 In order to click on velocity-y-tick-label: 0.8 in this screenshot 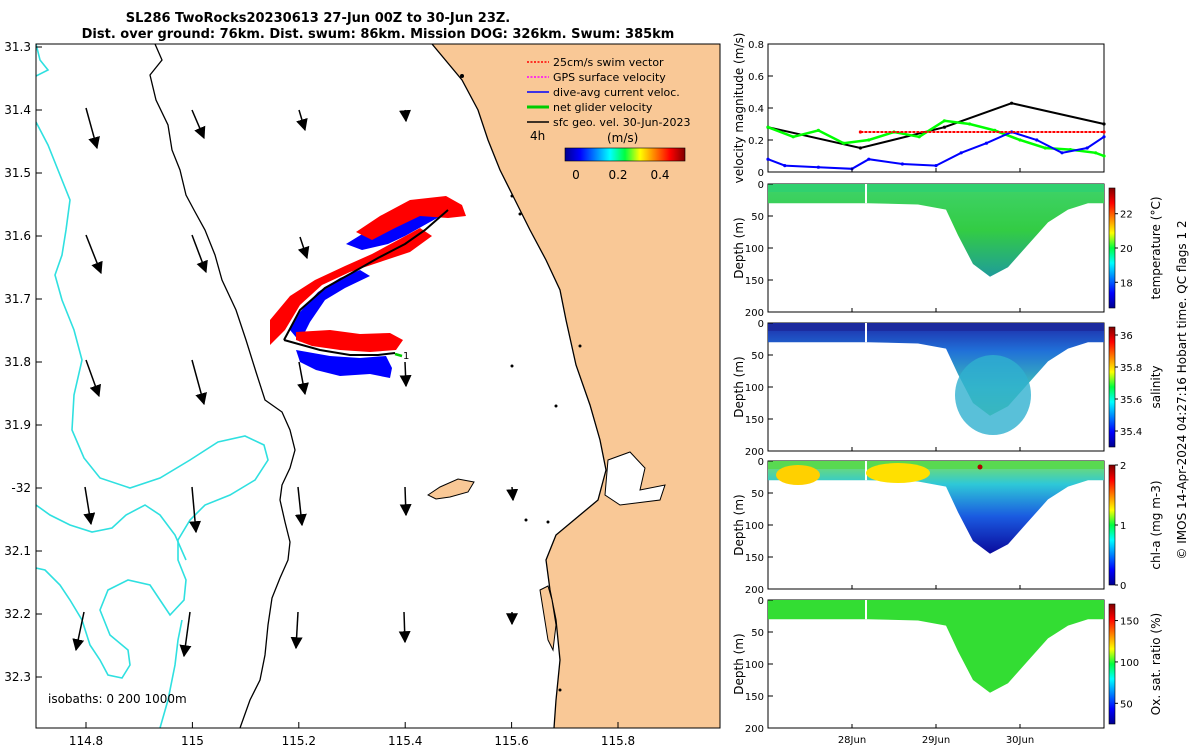, I will do `click(756, 45)`.